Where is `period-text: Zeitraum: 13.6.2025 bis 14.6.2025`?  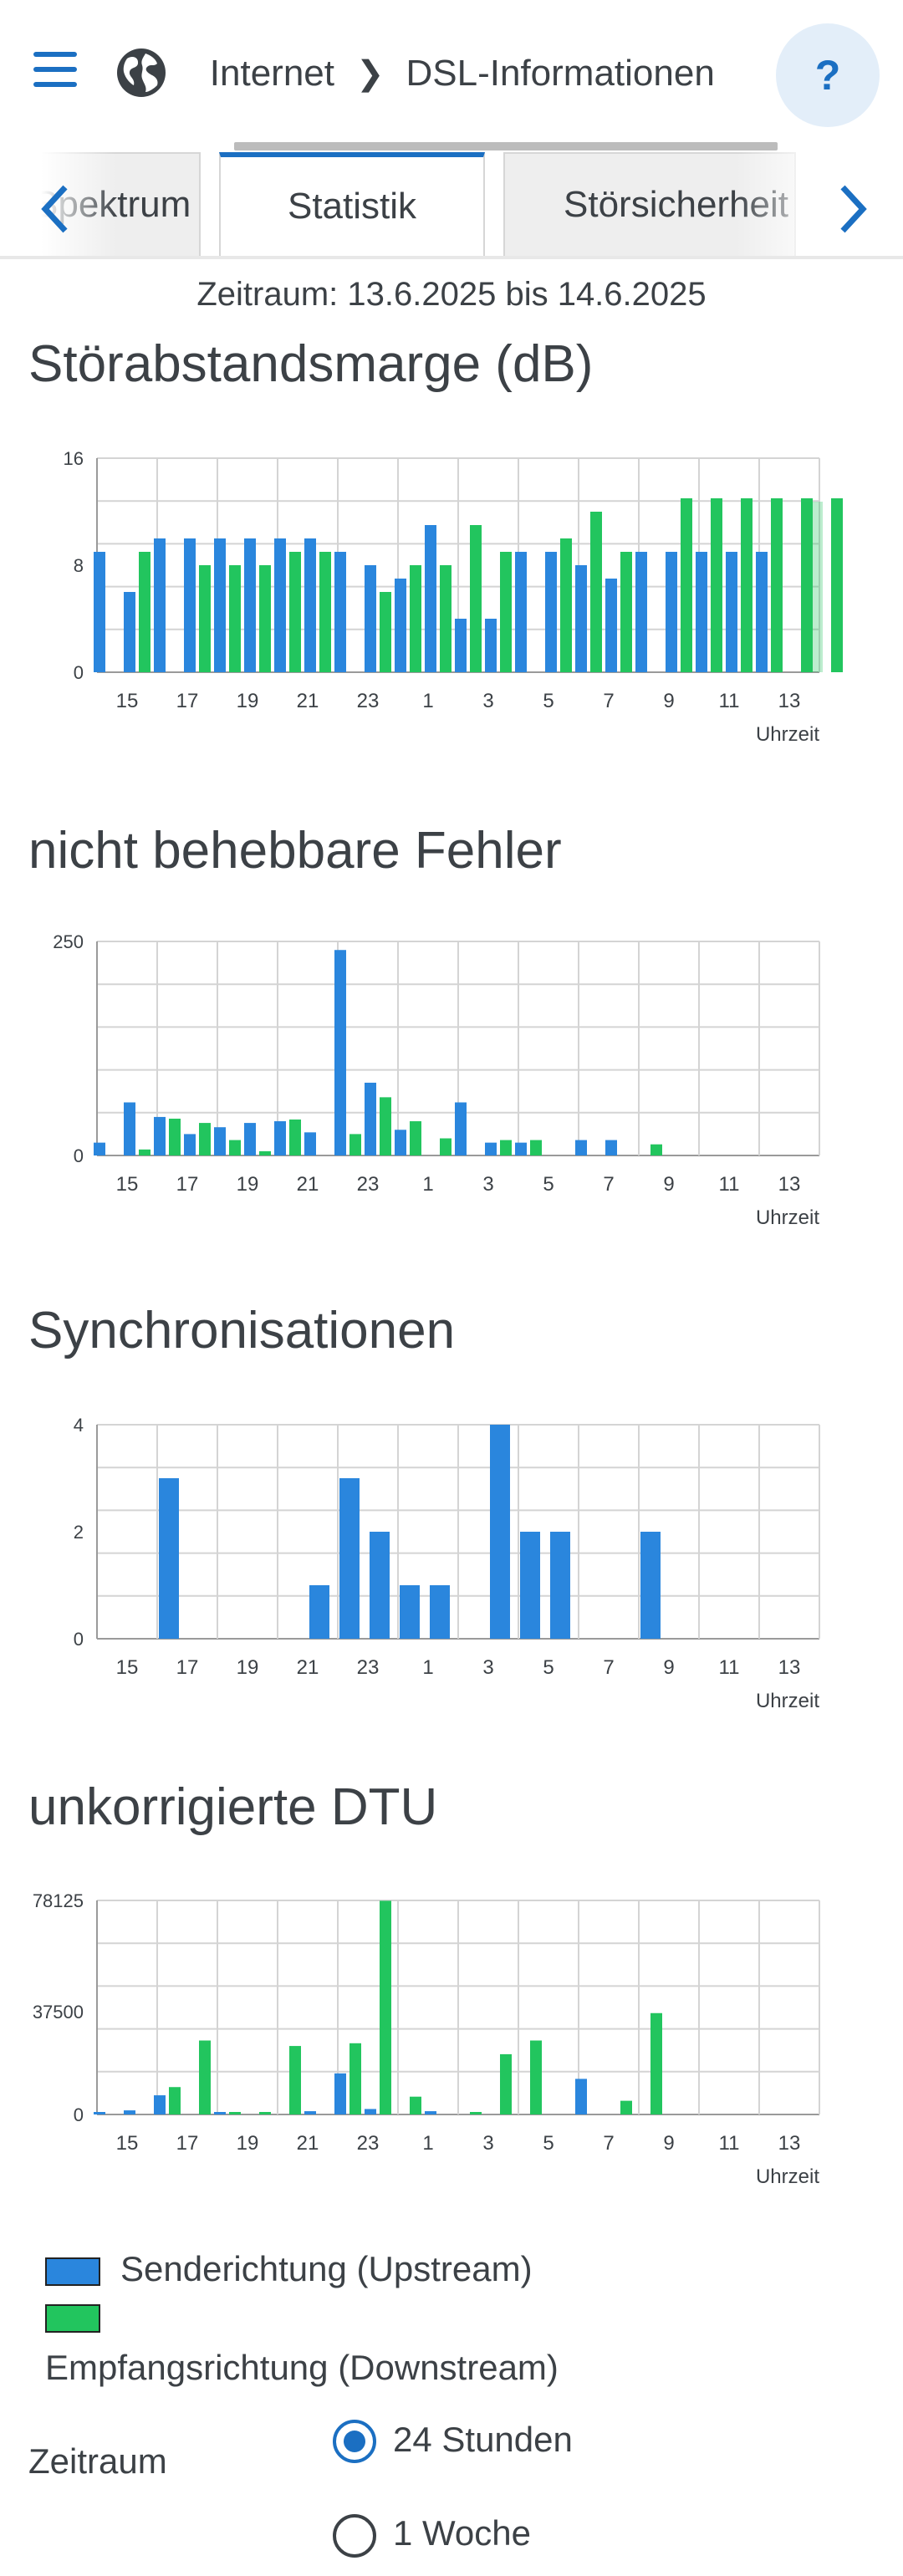 period-text: Zeitraum: 13.6.2025 bis 14.6.2025 is located at coordinates (451, 294).